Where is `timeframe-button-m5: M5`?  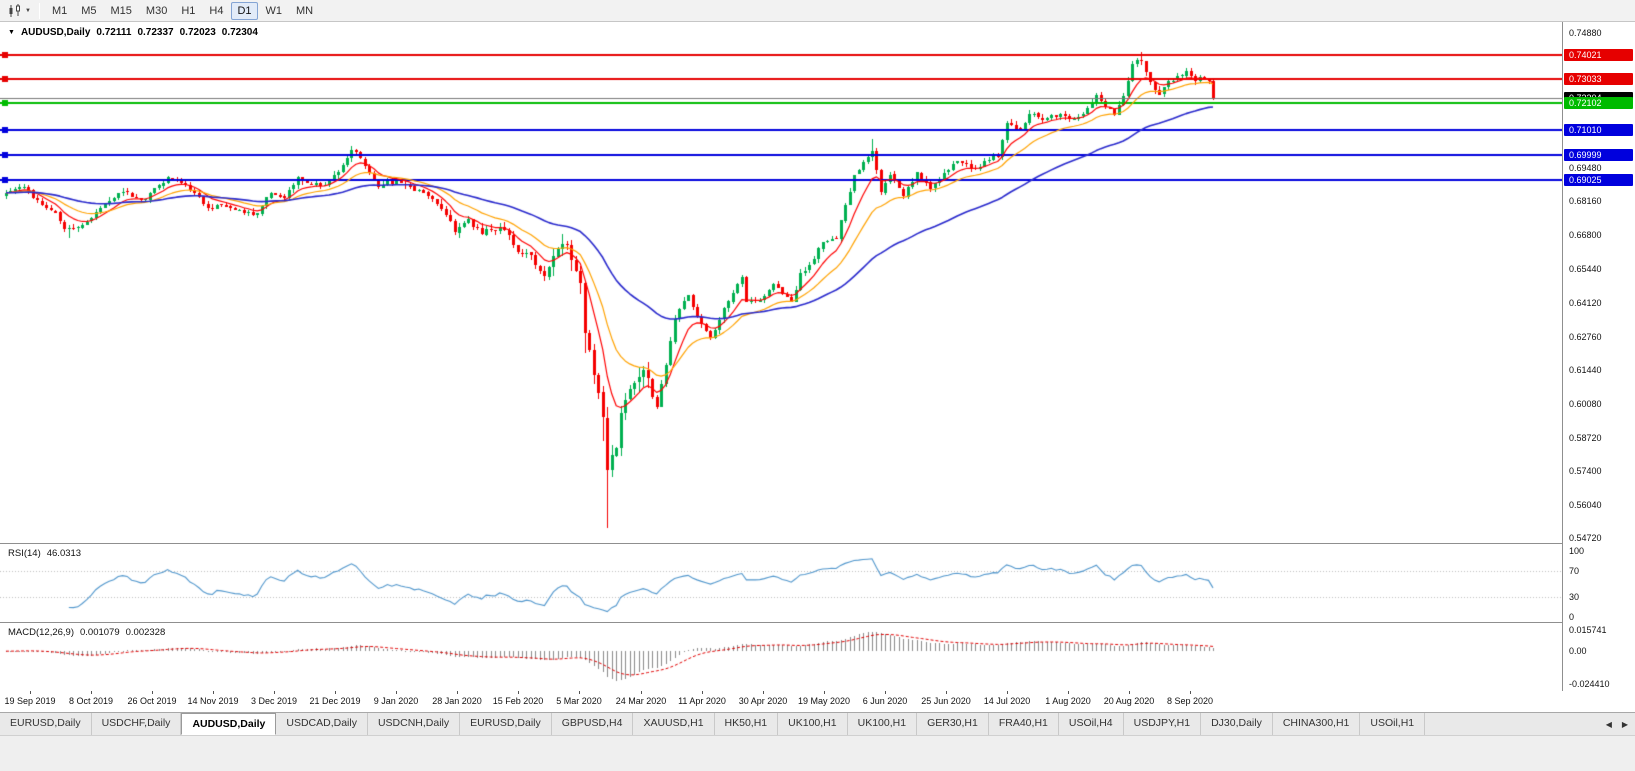 timeframe-button-m5: M5 is located at coordinates (89, 10).